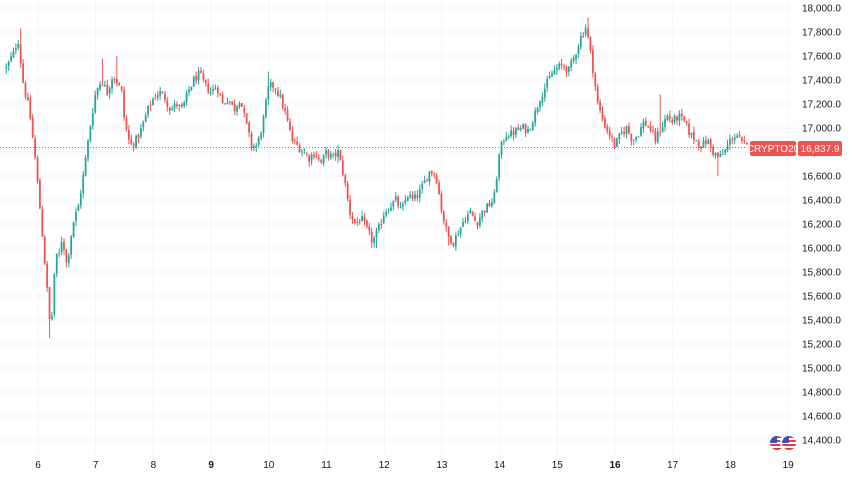 The height and width of the screenshot is (485, 852). What do you see at coordinates (821, 9) in the screenshot?
I see `y-tick-label: 18,000.0` at bounding box center [821, 9].